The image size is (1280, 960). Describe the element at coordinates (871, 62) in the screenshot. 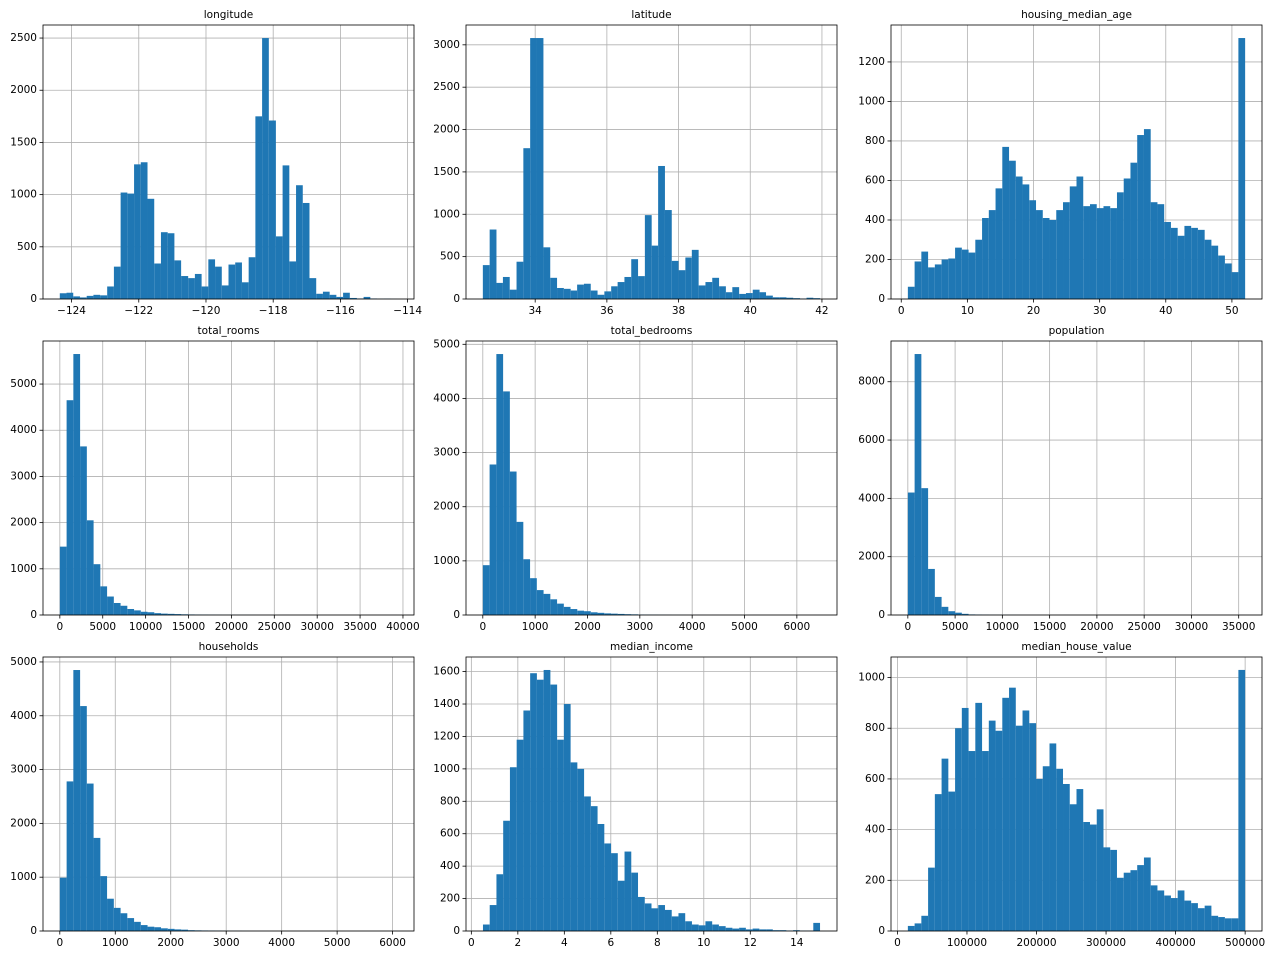

I see `y-tick-label: 1200` at that location.